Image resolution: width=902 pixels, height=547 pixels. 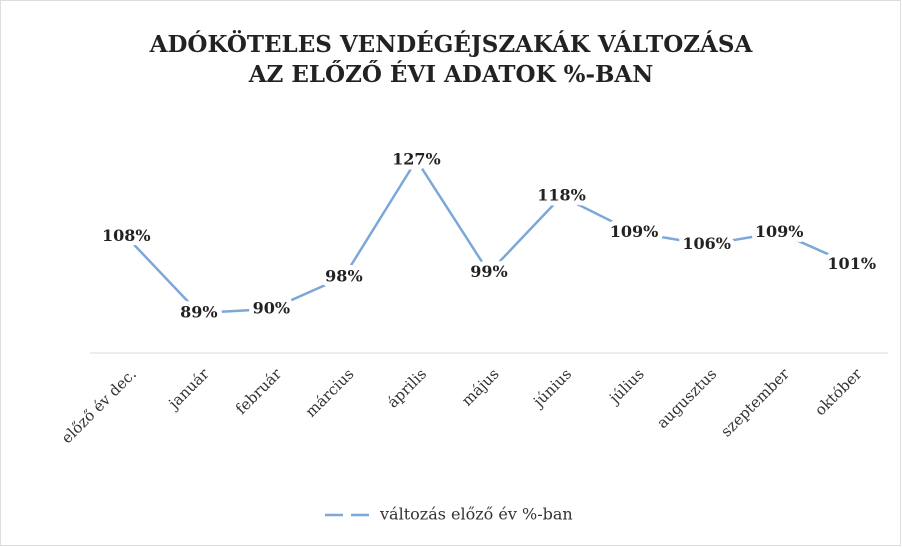 I want to click on chart-title: AZ ELŐZŐ ÉVI ADATOK %-BAN, so click(x=451, y=74).